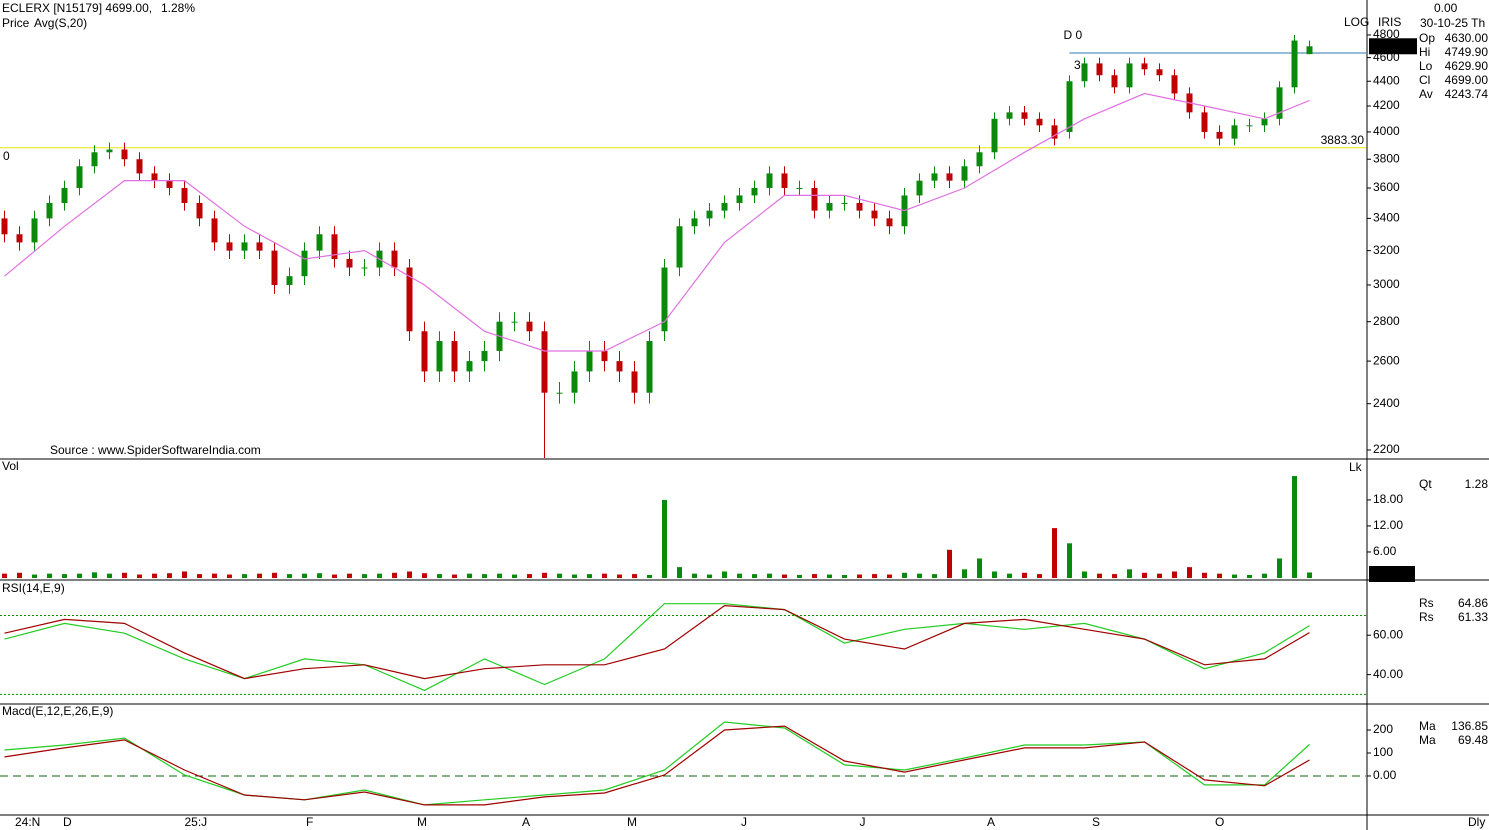  Describe the element at coordinates (1385, 573) in the screenshot. I see `volume-tag: 1.28` at that location.